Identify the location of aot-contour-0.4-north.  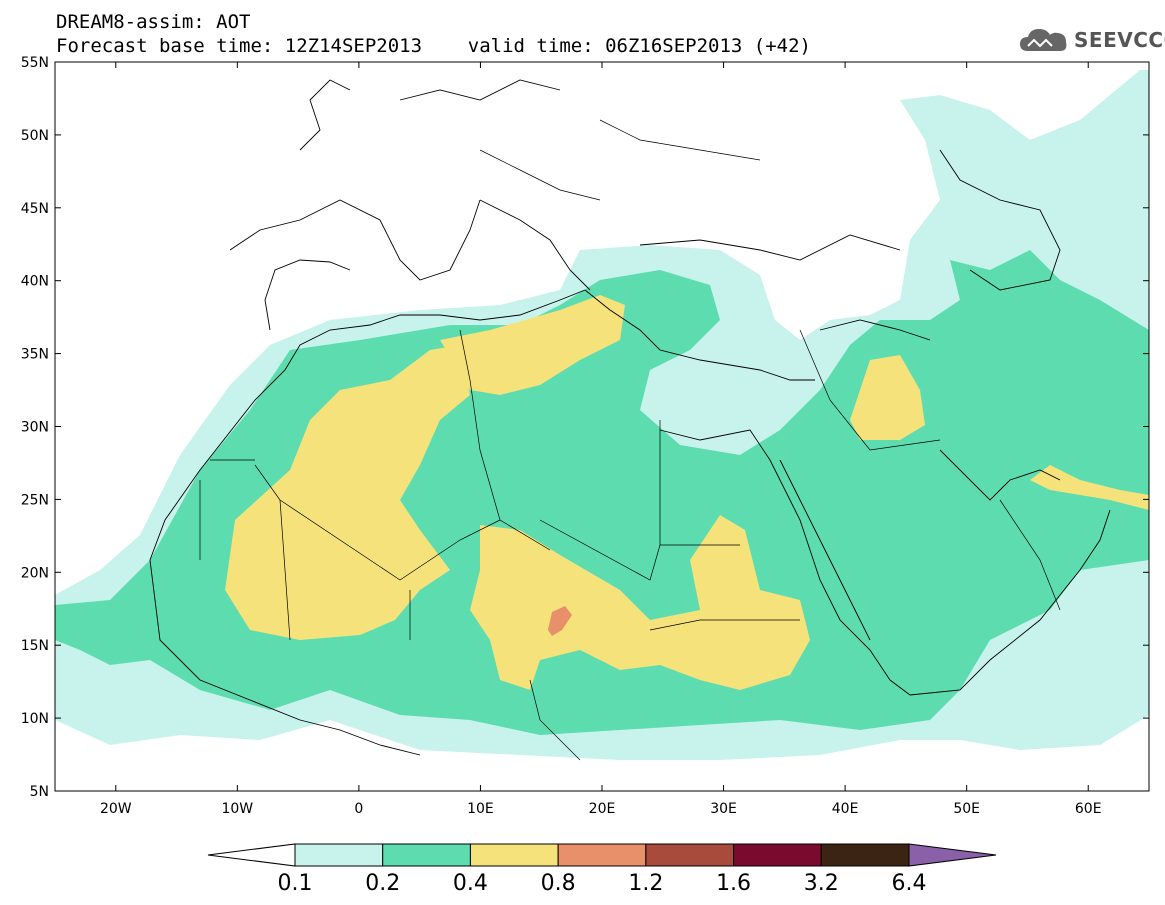
(532, 345).